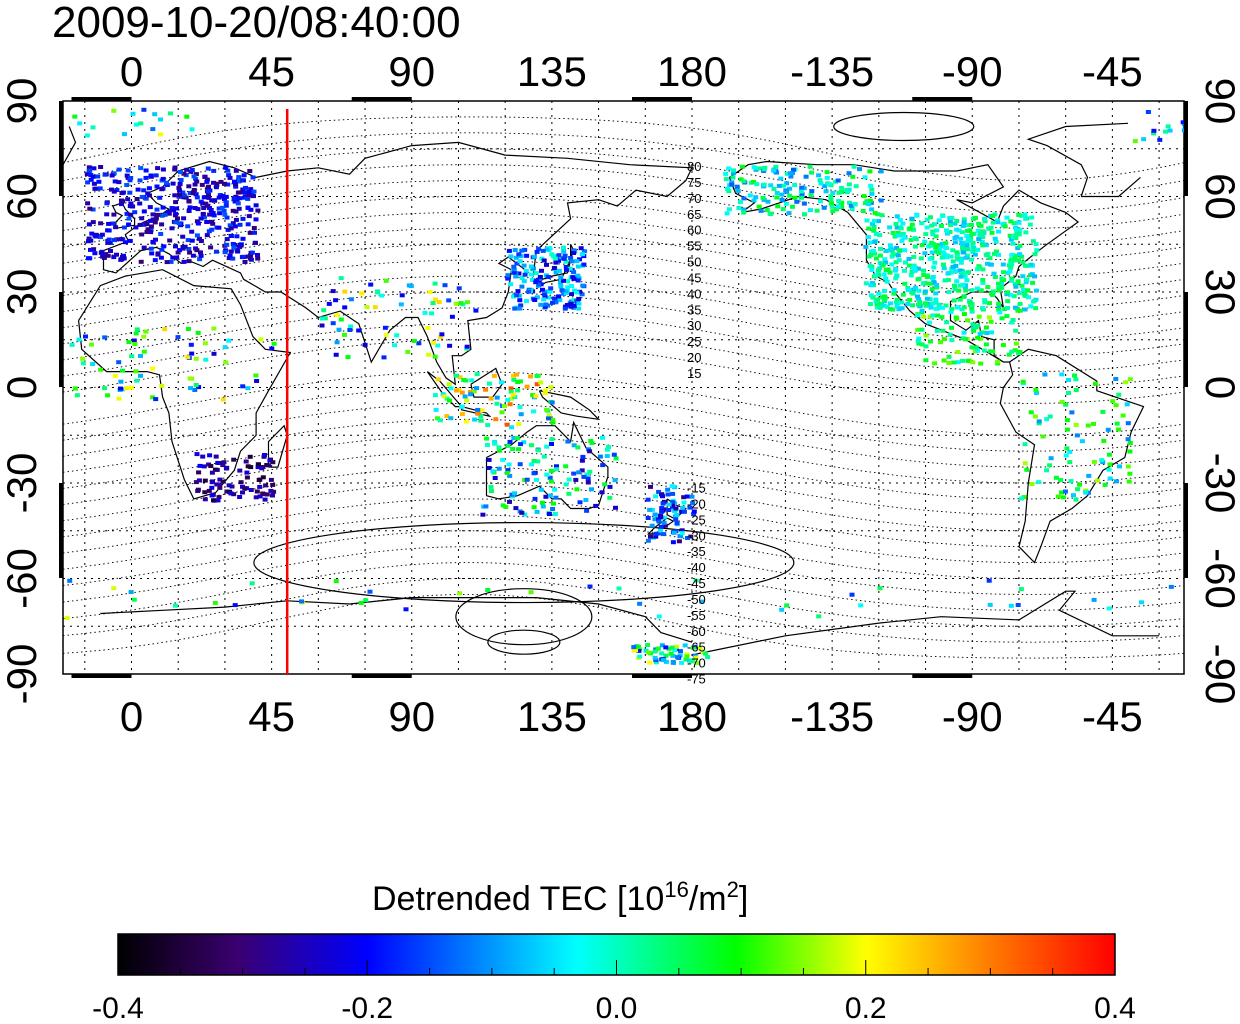  Describe the element at coordinates (694, 198) in the screenshot. I see `mlat-label: 70` at that location.